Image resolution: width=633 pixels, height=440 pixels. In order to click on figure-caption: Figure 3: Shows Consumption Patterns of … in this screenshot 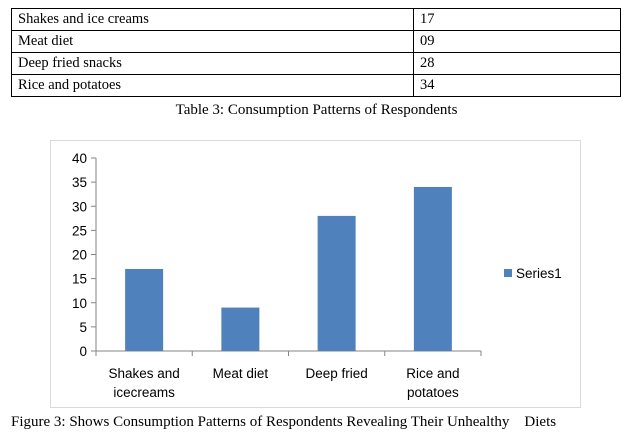, I will do `click(284, 422)`.